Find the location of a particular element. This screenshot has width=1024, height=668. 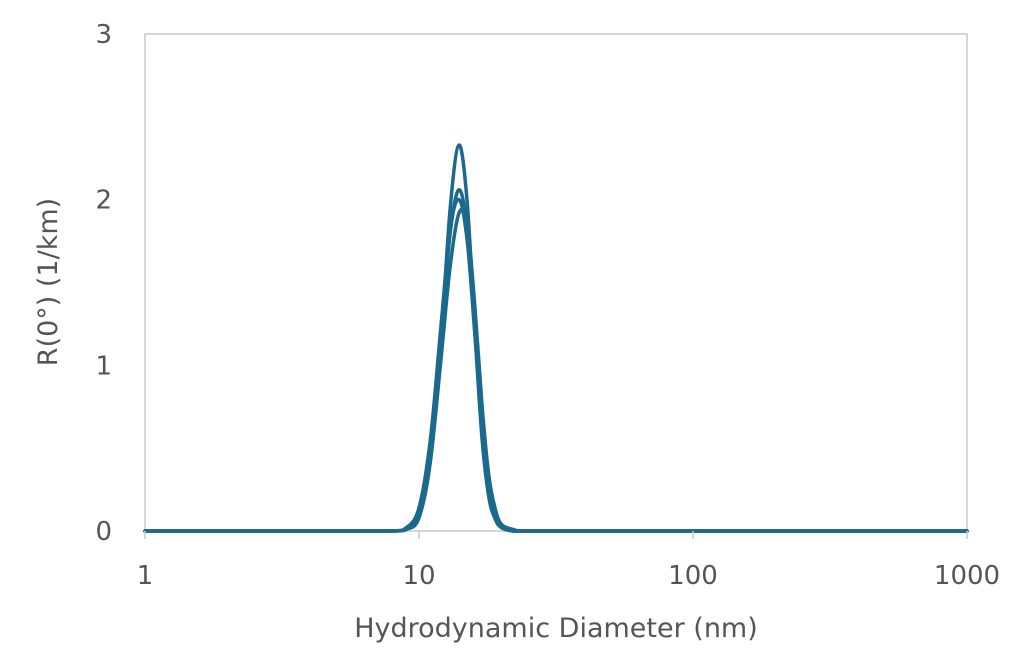

y-tick-label: 3 is located at coordinates (103, 35).